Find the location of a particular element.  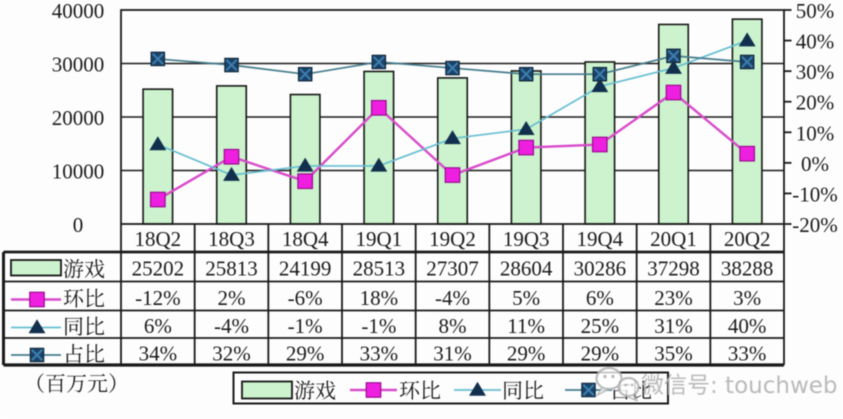

table-cell: 28513 is located at coordinates (379, 269).